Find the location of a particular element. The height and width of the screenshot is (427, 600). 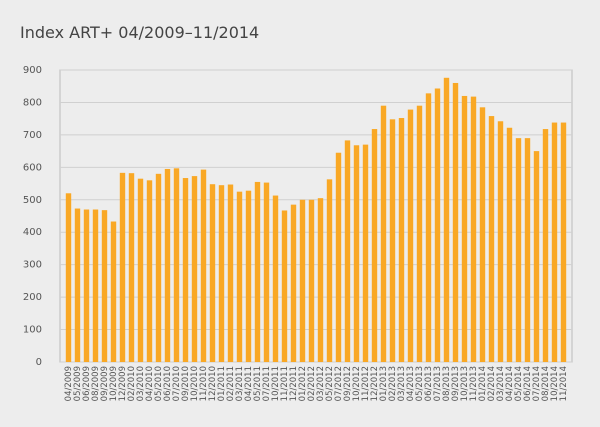

x-tick-label: 10/2009 is located at coordinates (114, 383).